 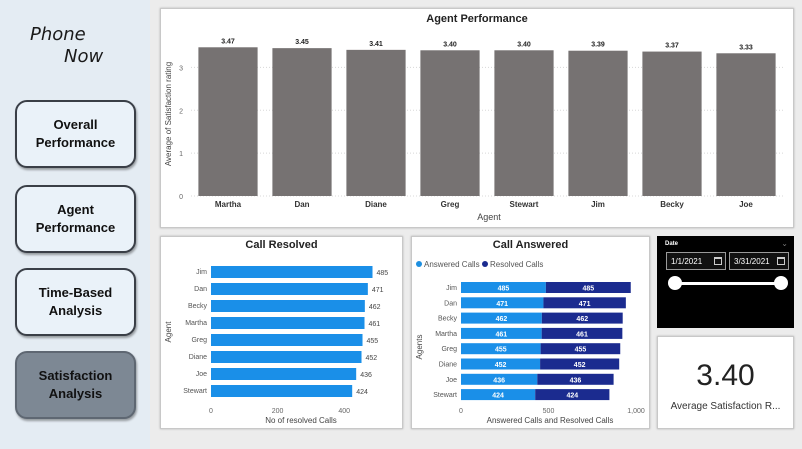 What do you see at coordinates (75, 375) in the screenshot?
I see `nav-label: Satisfaction` at bounding box center [75, 375].